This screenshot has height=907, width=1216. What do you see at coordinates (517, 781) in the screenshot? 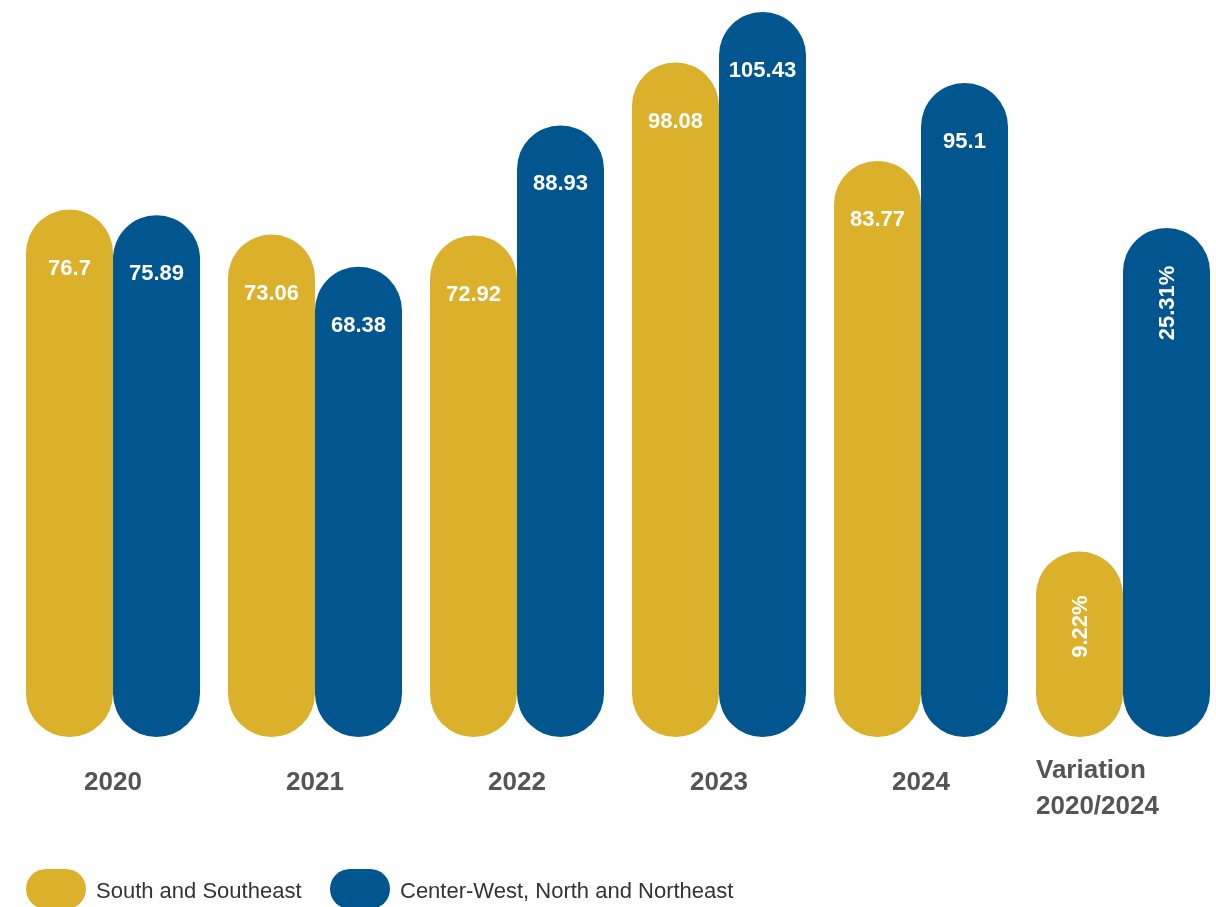
I see `x-tick-label: 2022` at bounding box center [517, 781].